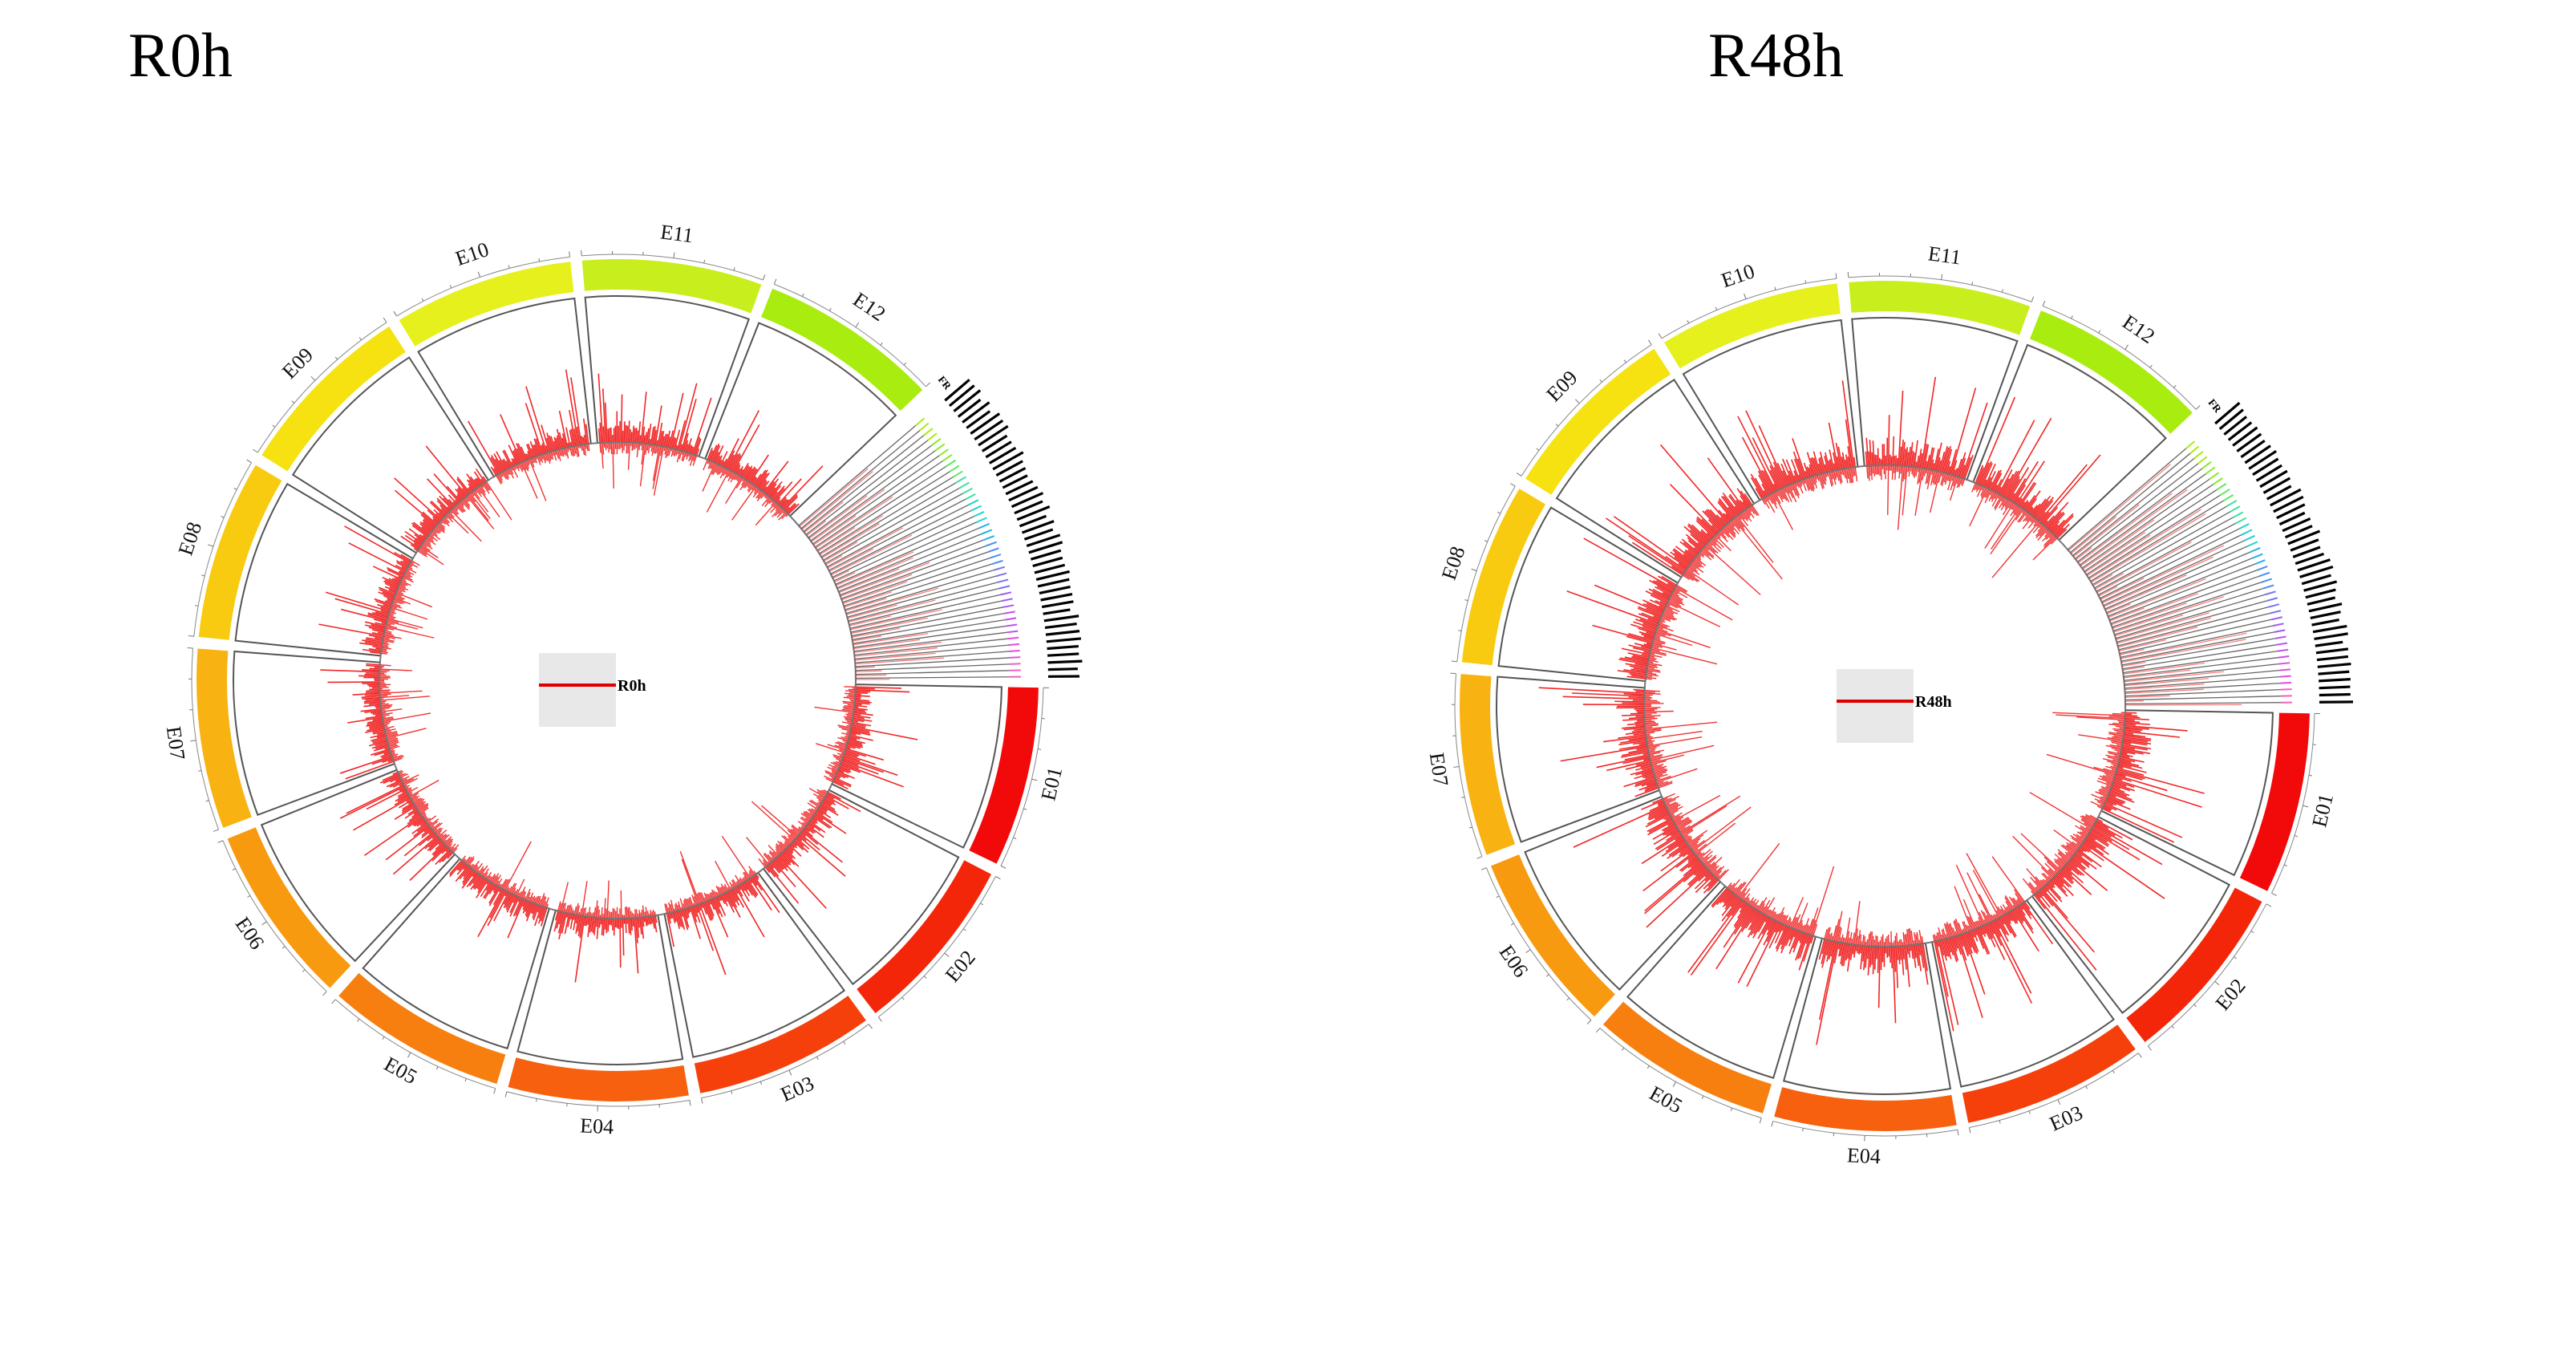  I want to click on scale-arc, so click(415, 1044).